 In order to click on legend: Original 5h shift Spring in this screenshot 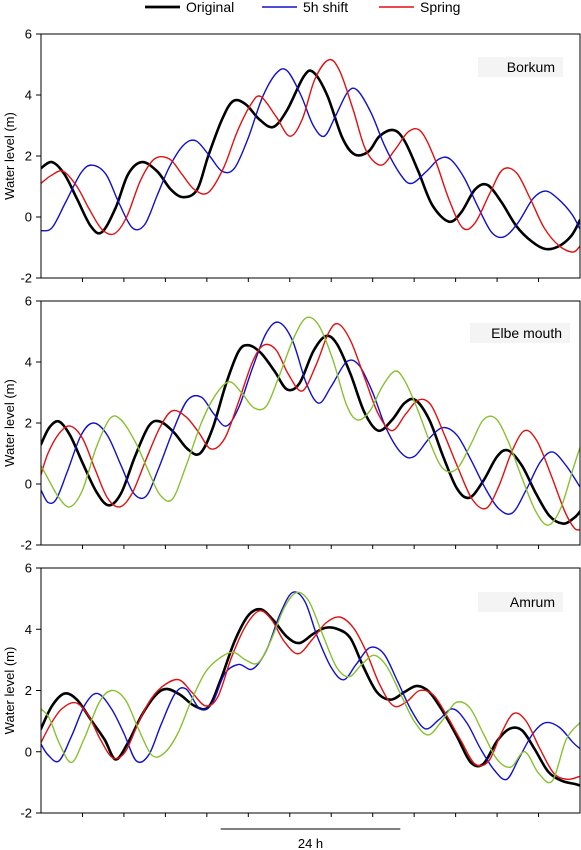, I will do `click(302, 7)`.